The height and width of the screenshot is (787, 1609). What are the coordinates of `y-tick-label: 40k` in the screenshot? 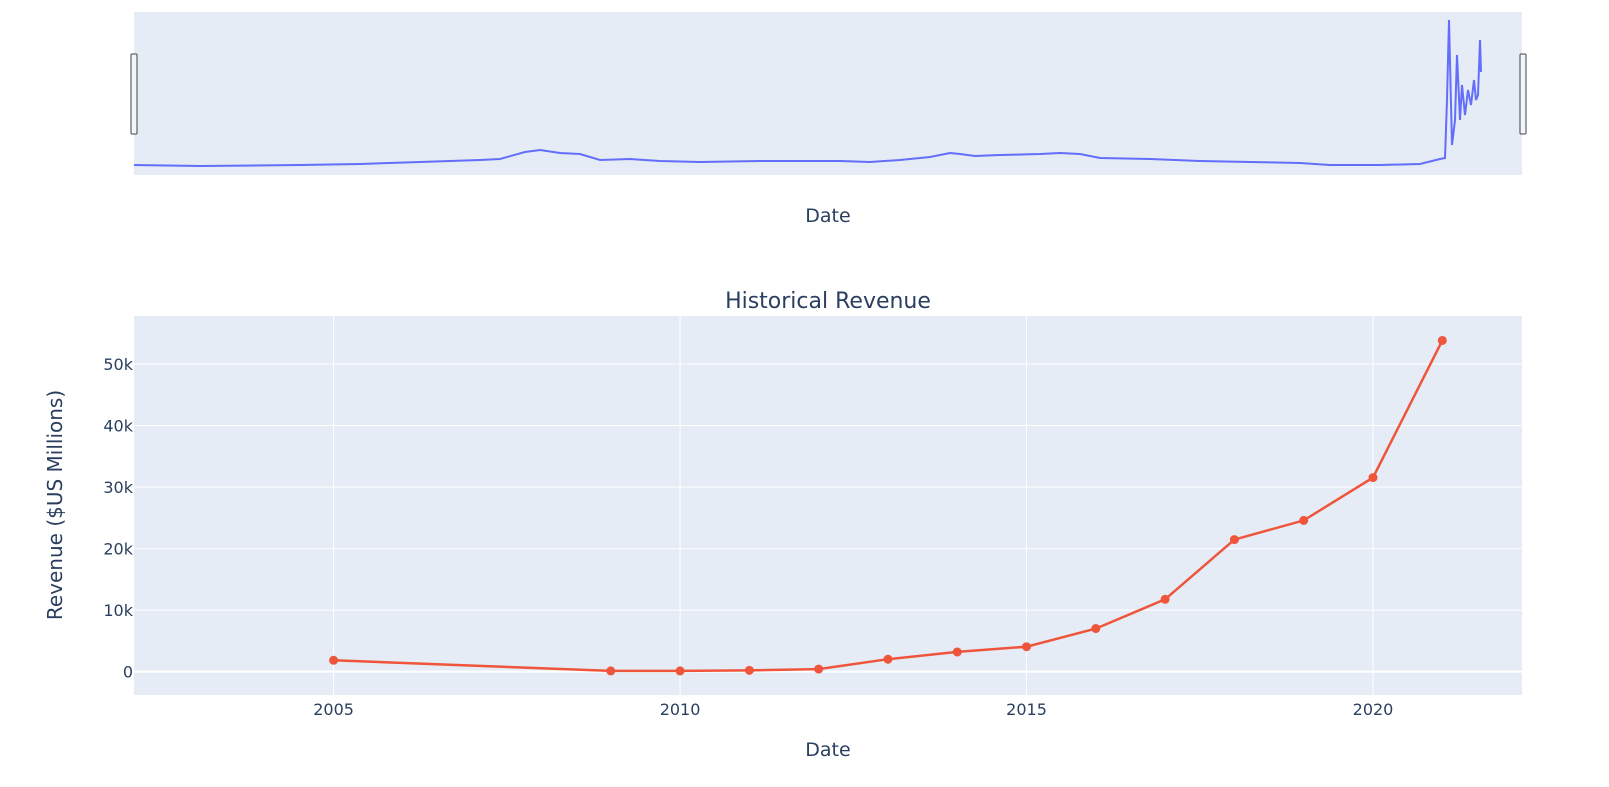 It's located at (118, 426).